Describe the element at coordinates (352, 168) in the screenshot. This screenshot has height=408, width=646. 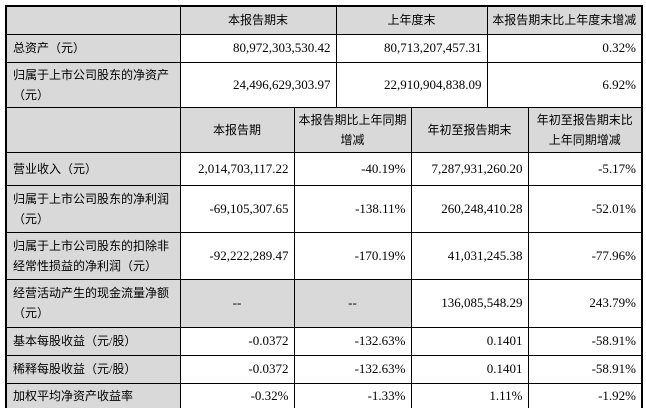
I see `value-cell: -40.19%` at that location.